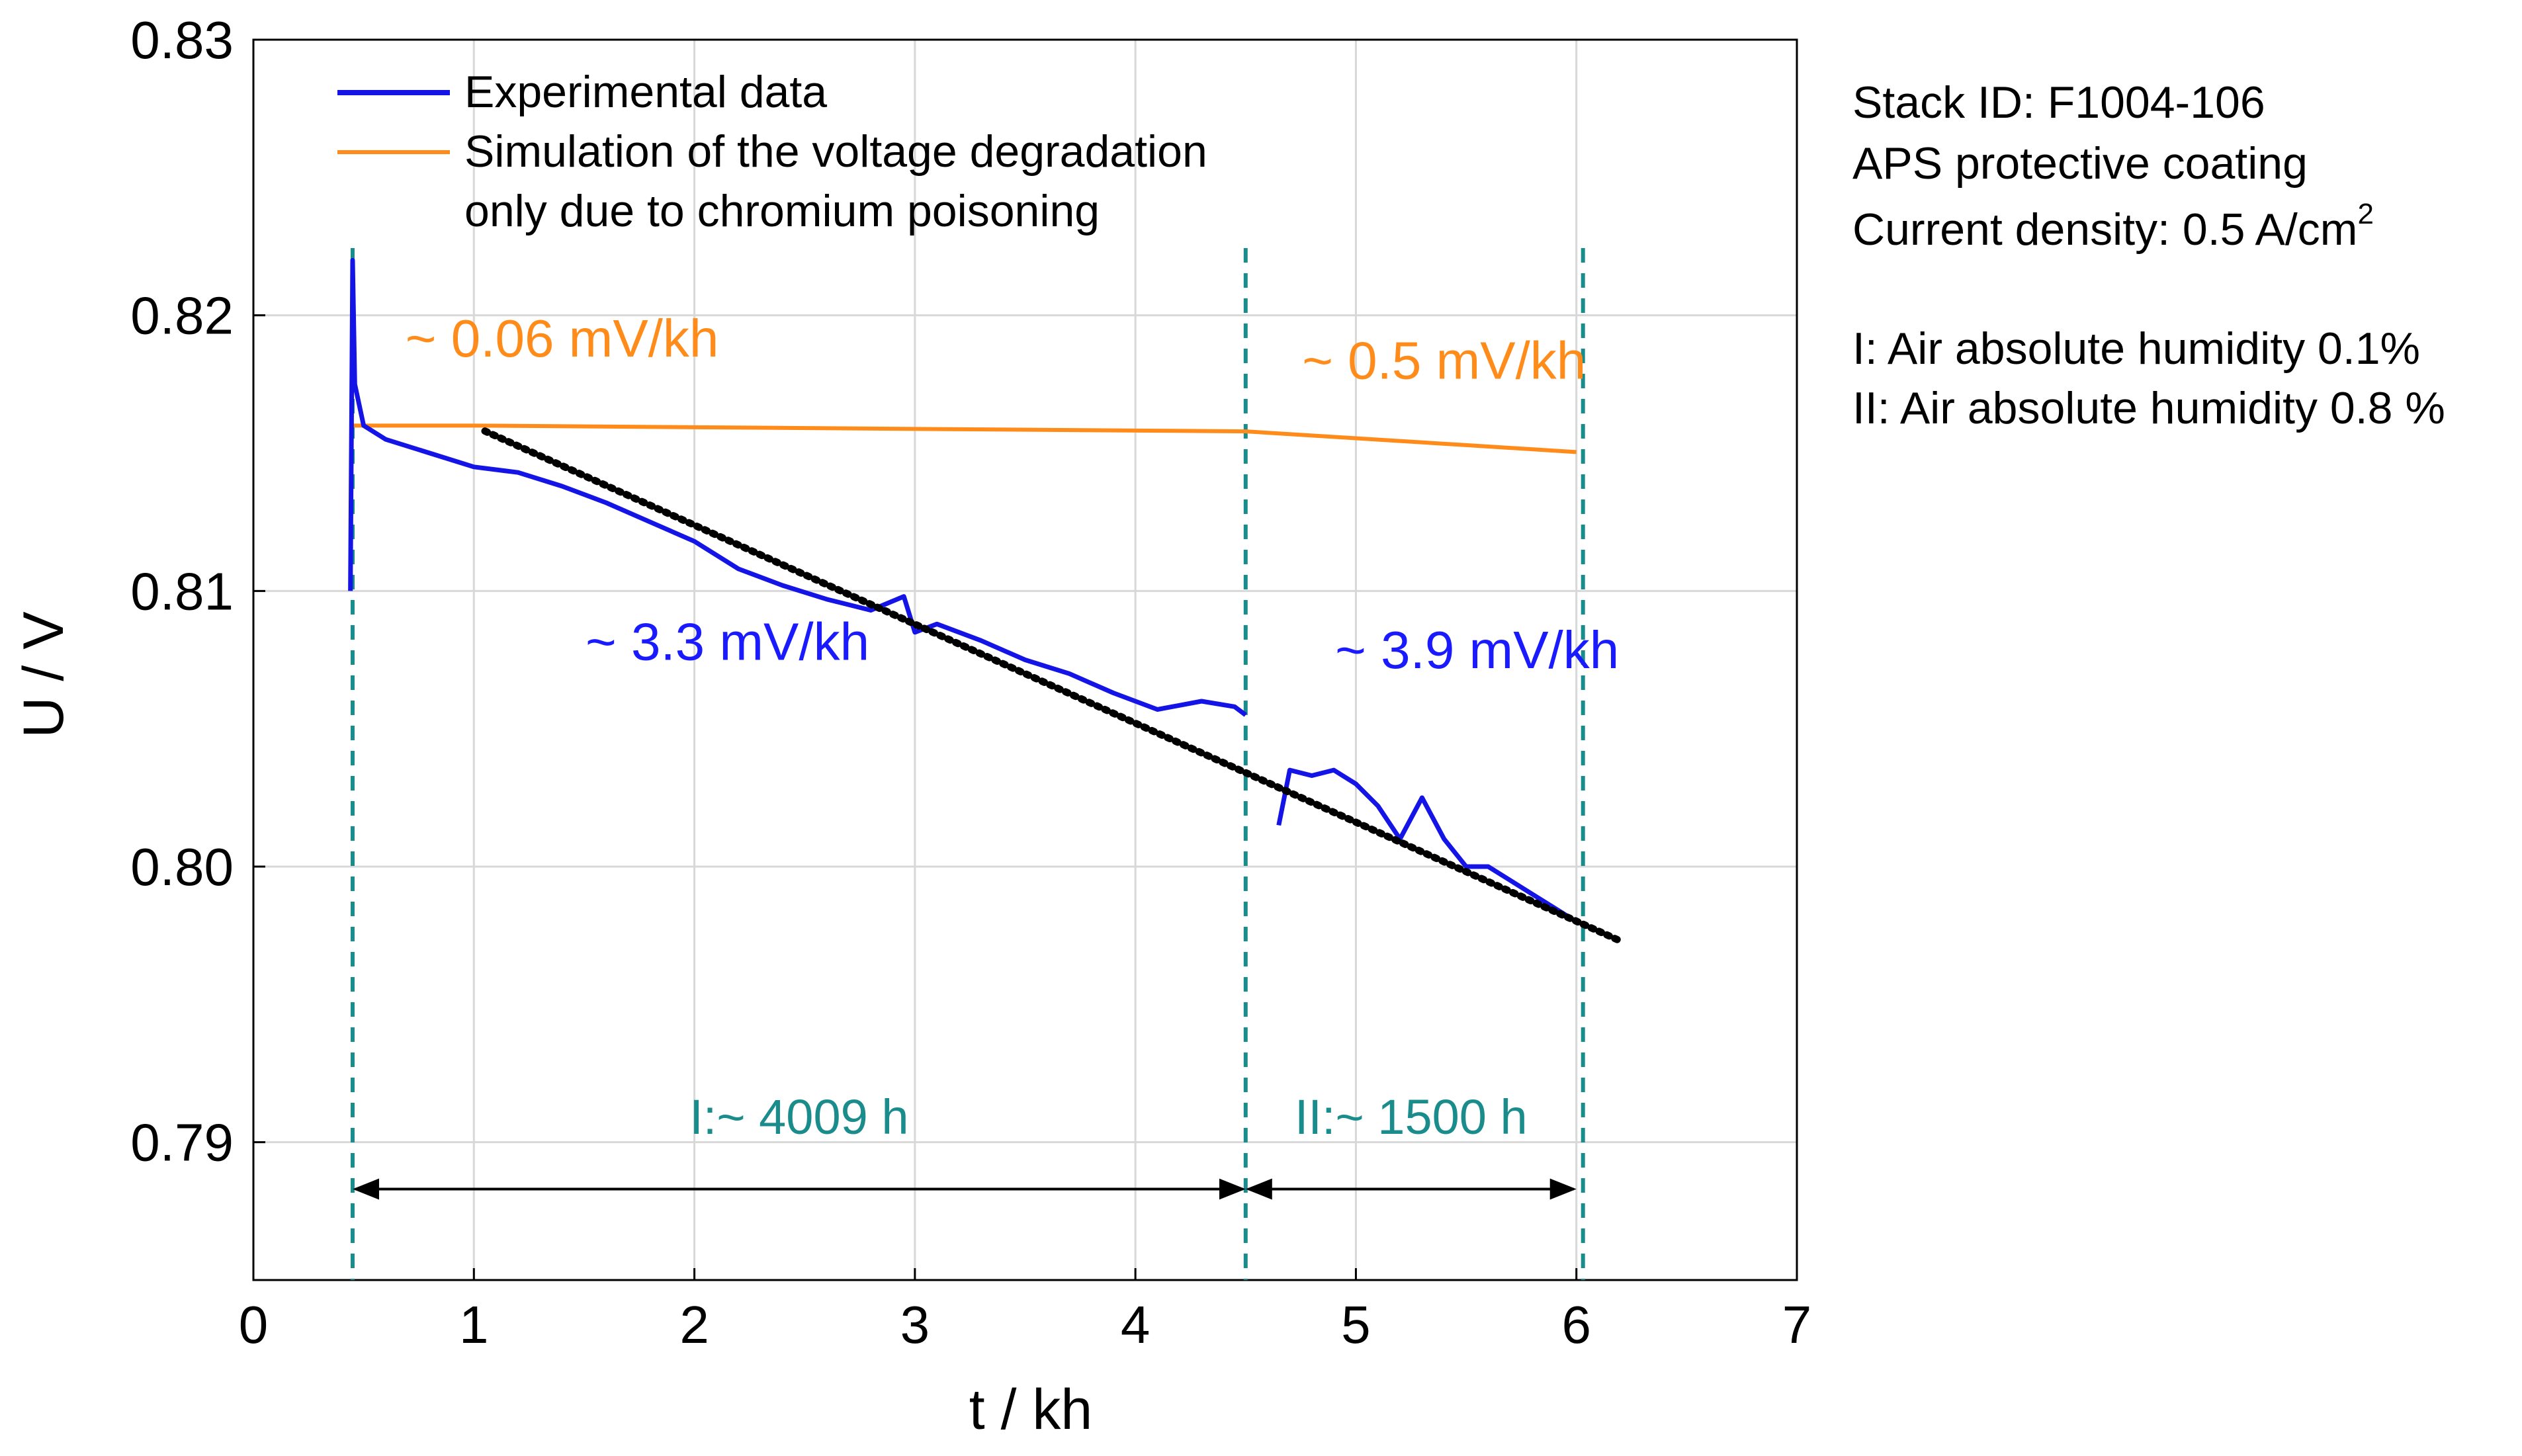  What do you see at coordinates (182, 1142) in the screenshot?
I see `y-tick-label: 0.79` at bounding box center [182, 1142].